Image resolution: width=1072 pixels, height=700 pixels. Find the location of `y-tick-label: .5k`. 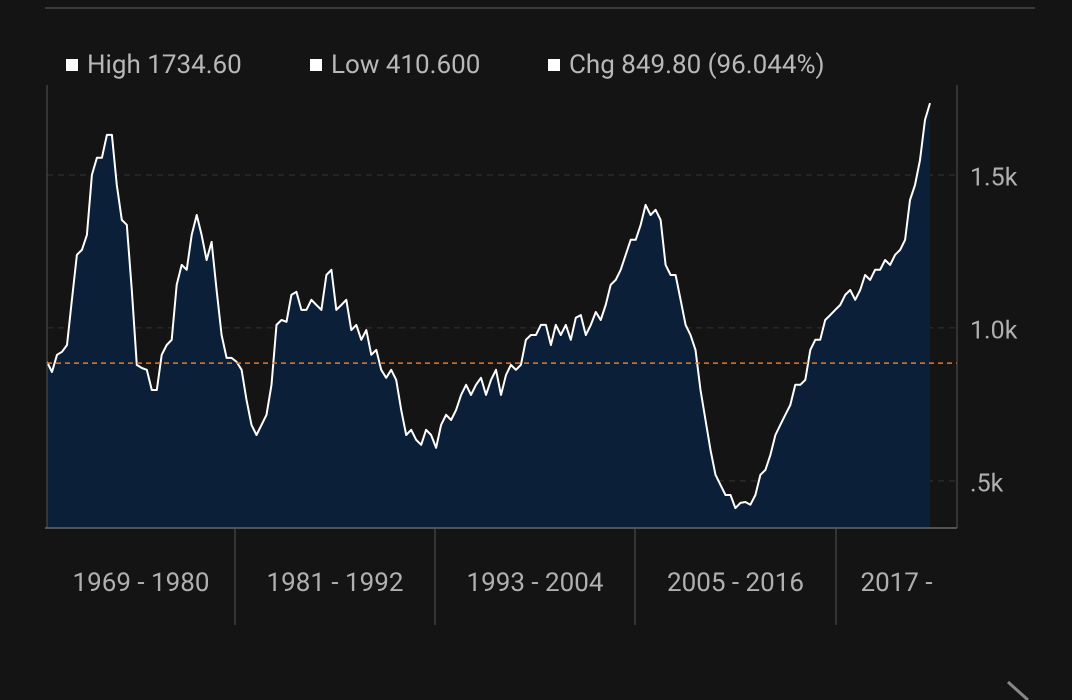

y-tick-label: .5k is located at coordinates (987, 483).